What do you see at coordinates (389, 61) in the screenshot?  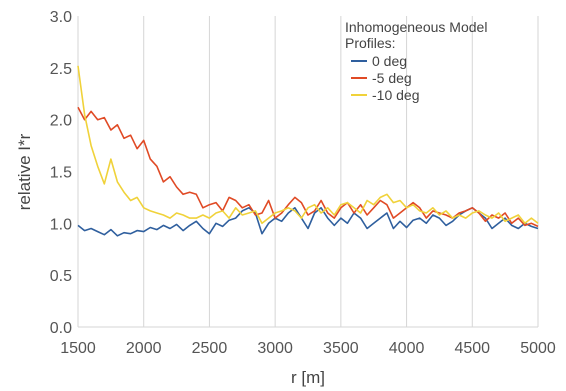 I see `legend-entry-label: 0 deg` at bounding box center [389, 61].